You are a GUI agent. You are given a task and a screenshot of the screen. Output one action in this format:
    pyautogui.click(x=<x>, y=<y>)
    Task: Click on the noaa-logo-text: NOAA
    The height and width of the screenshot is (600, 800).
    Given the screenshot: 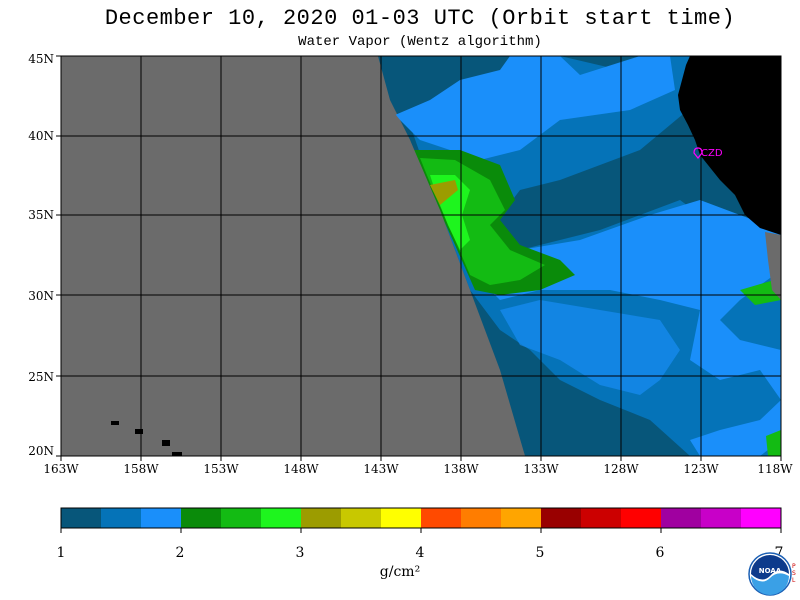 What is the action you would take?
    pyautogui.click(x=770, y=571)
    